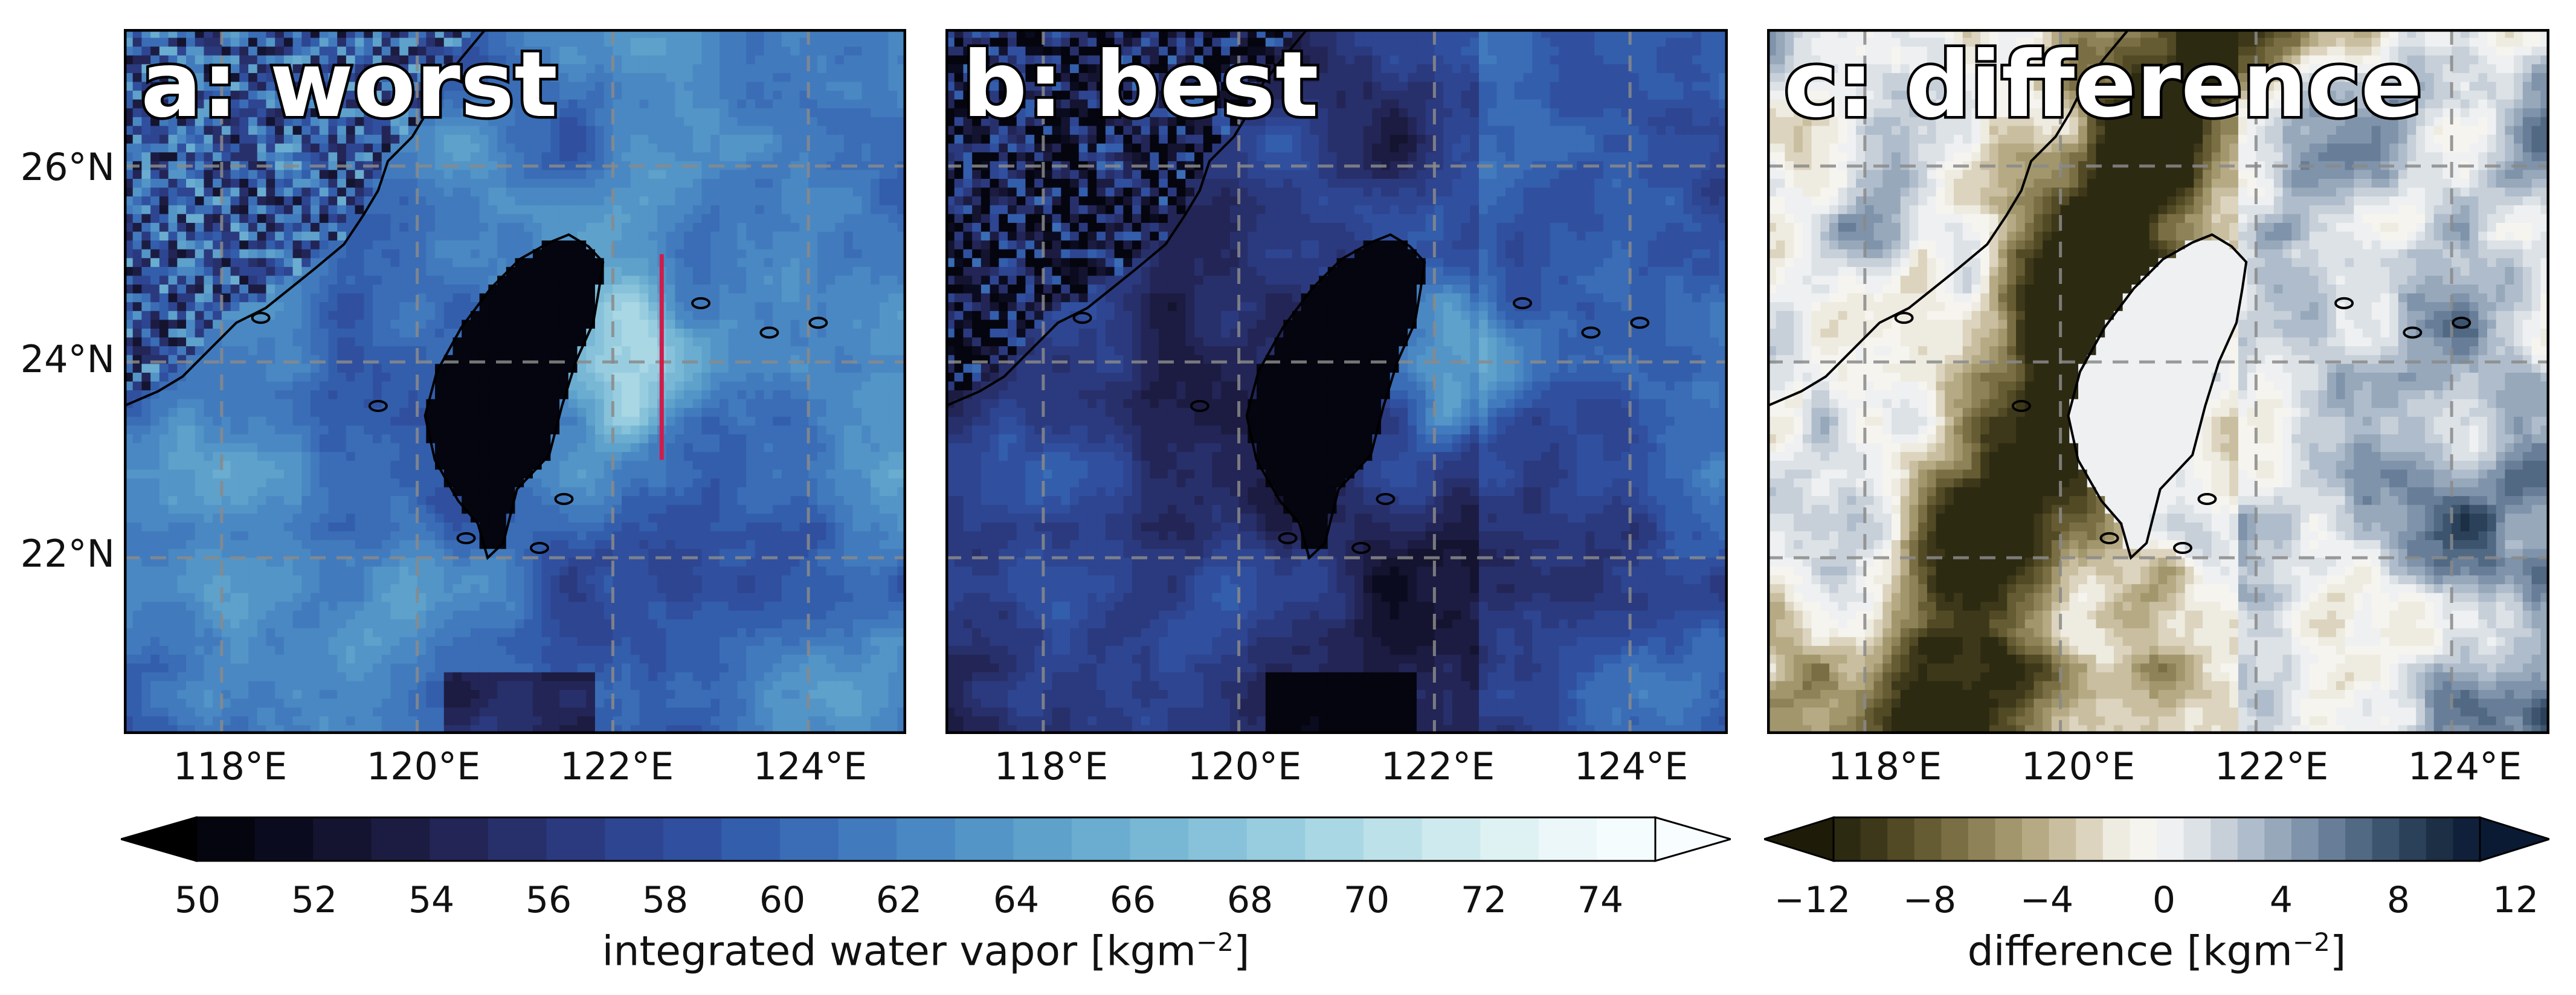 The width and height of the screenshot is (2576, 995). Describe the element at coordinates (926, 951) in the screenshot. I see `colorbar-ivw-label: integrated water vapor [kgm−2]` at that location.